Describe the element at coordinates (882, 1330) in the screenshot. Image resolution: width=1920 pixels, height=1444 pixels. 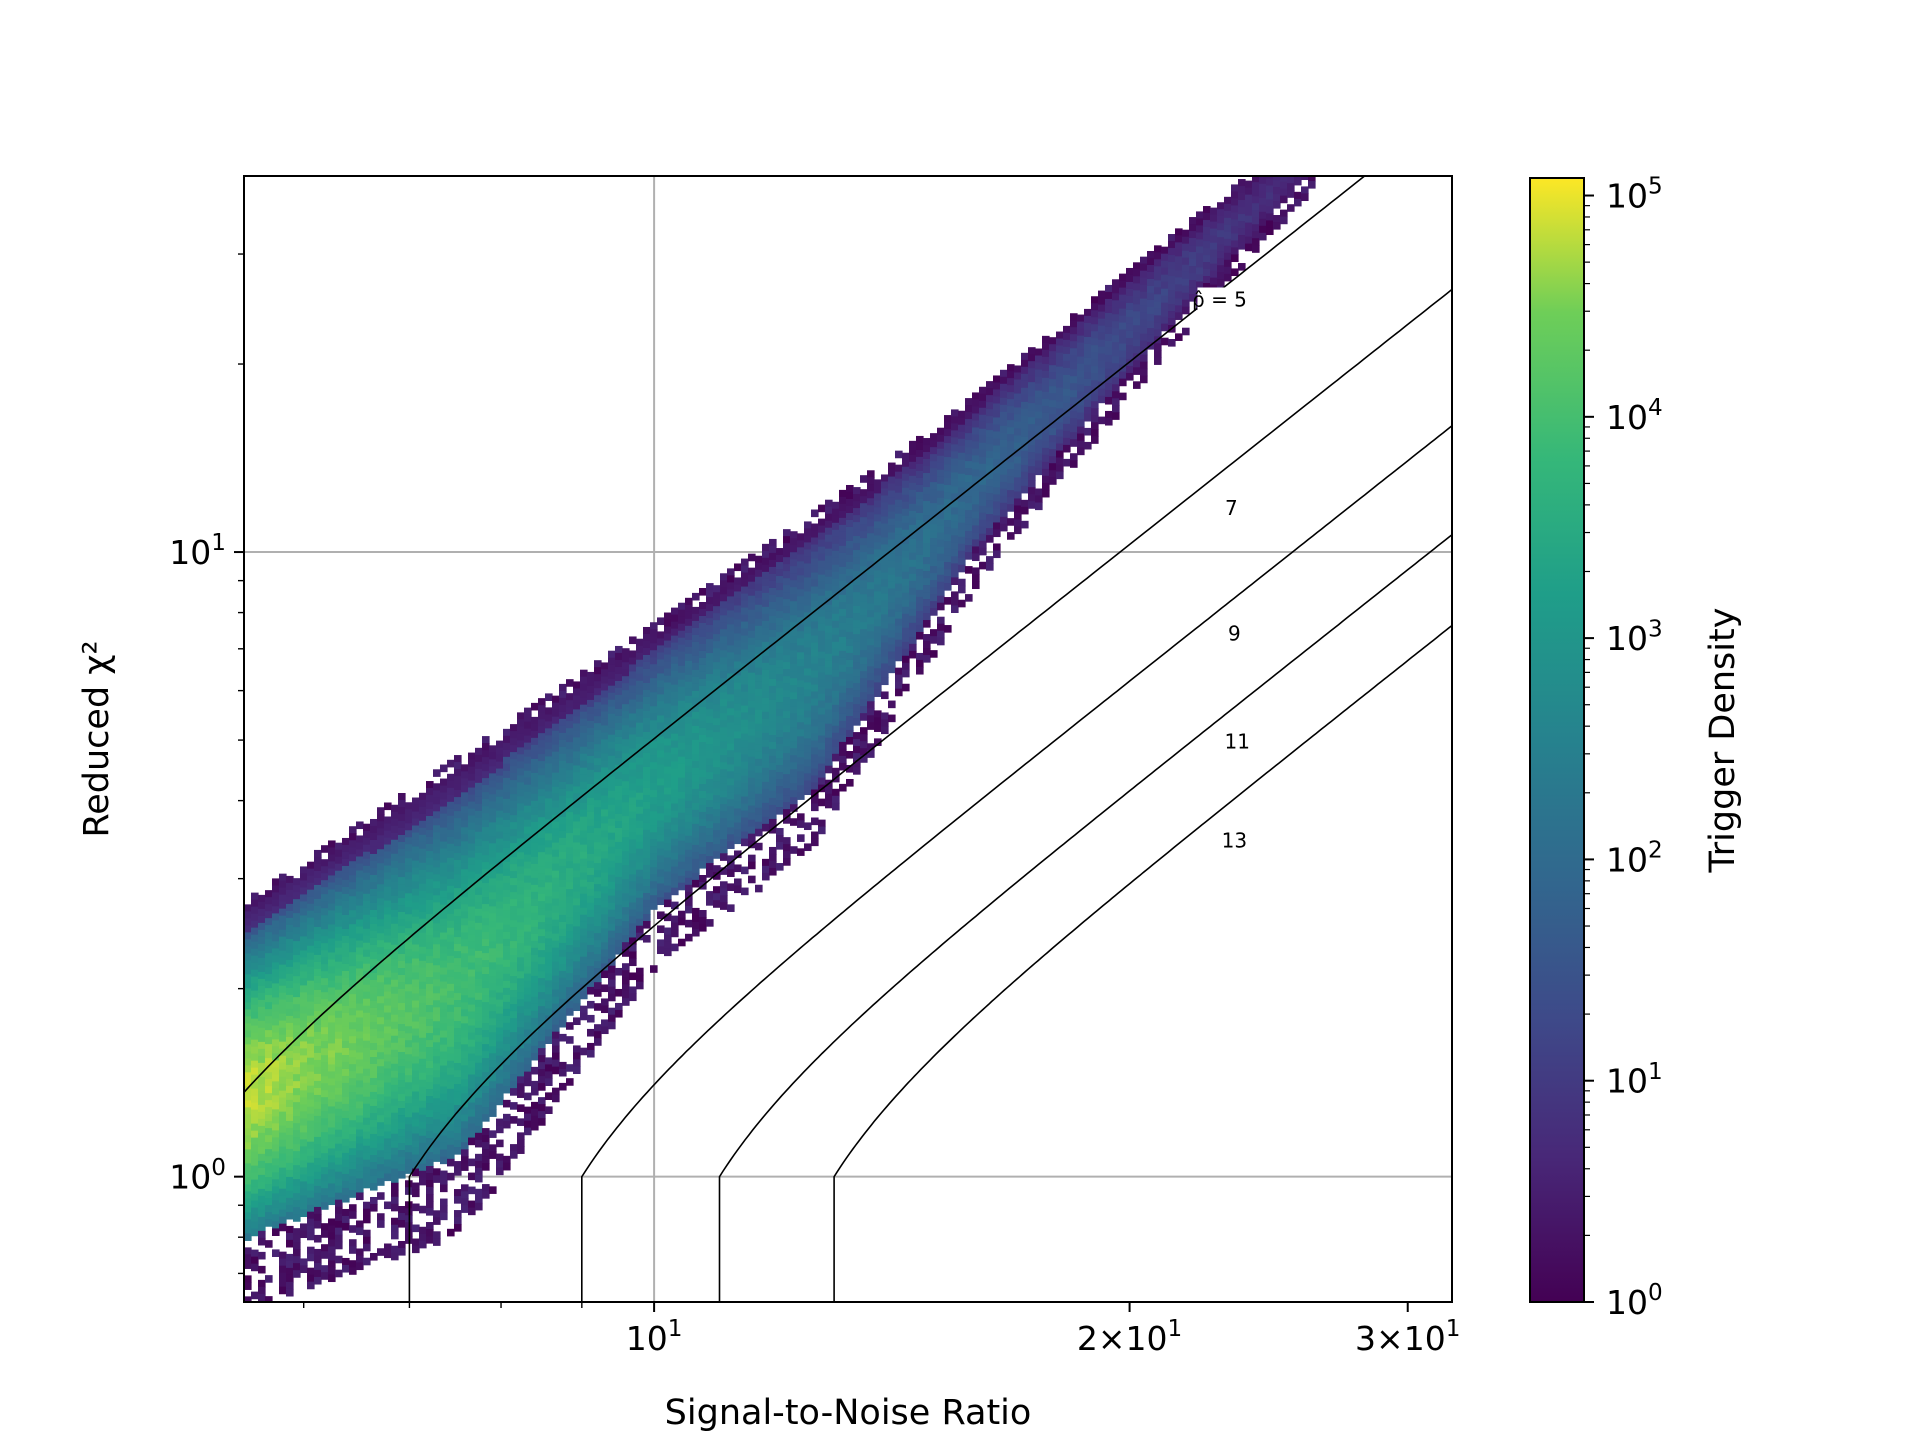
I see `x-axis-ticks: 101 2×101 3×101` at that location.